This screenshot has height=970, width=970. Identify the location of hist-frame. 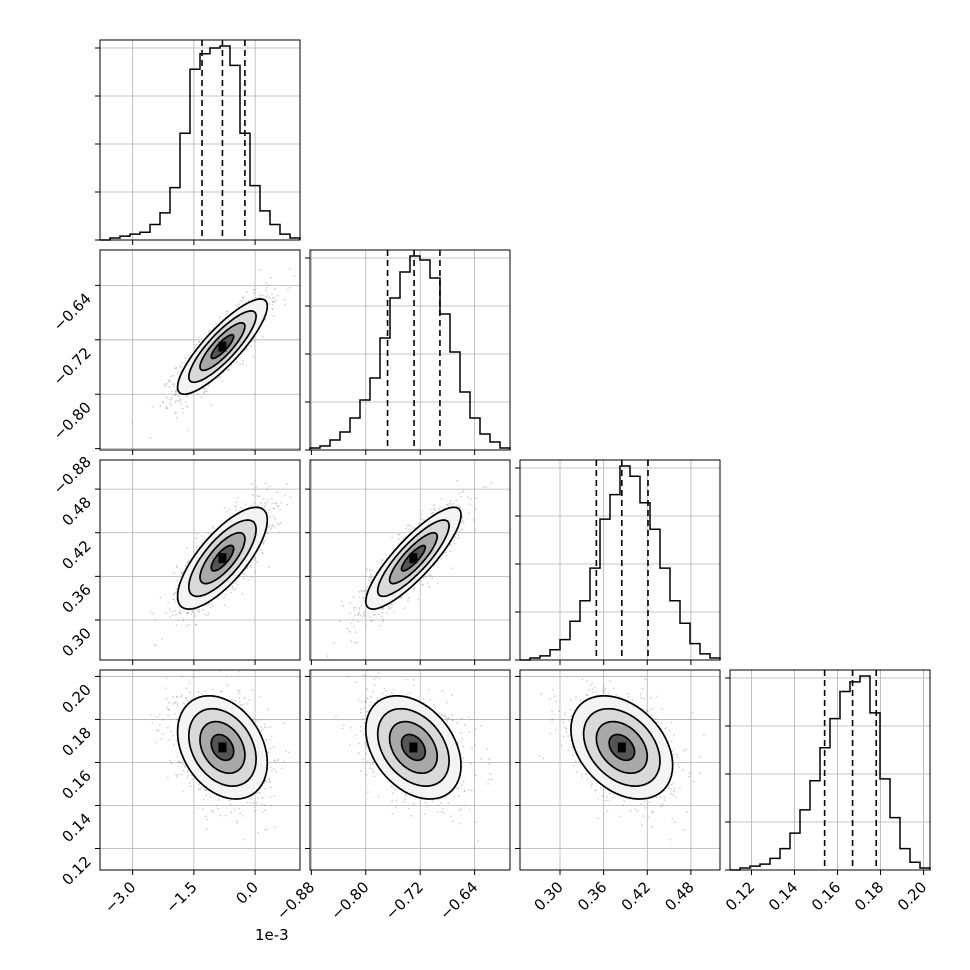
(830, 770).